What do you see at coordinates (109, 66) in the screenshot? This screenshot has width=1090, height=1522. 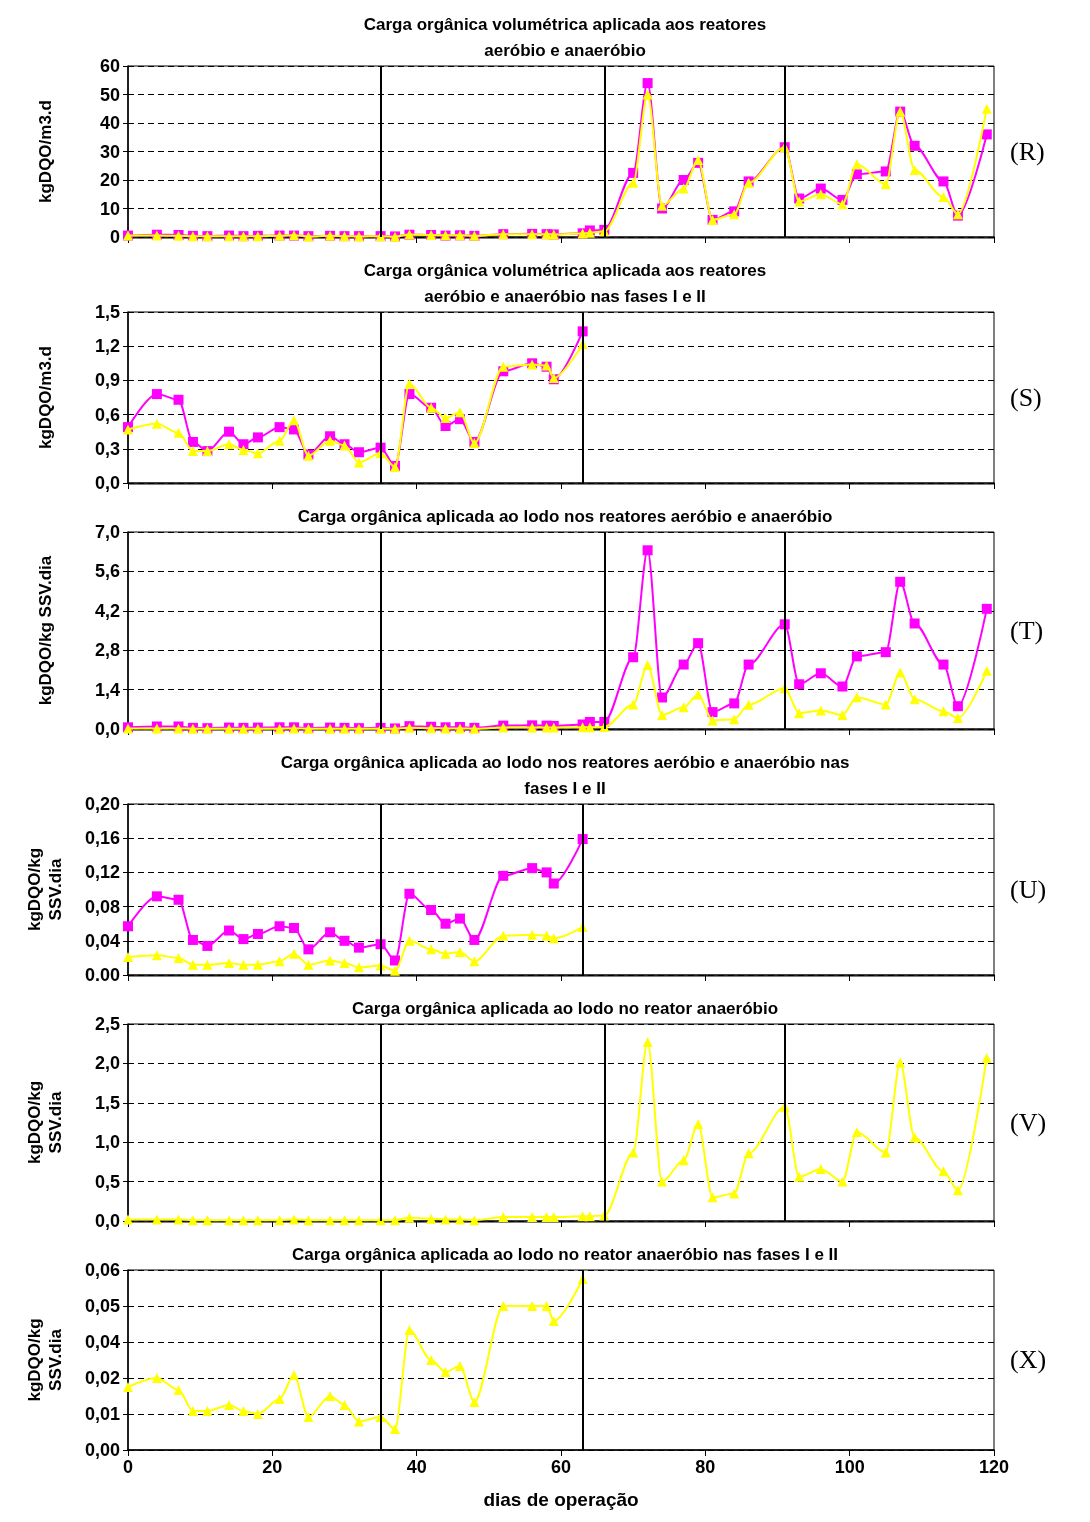 I see `y-tick-label: 60` at bounding box center [109, 66].